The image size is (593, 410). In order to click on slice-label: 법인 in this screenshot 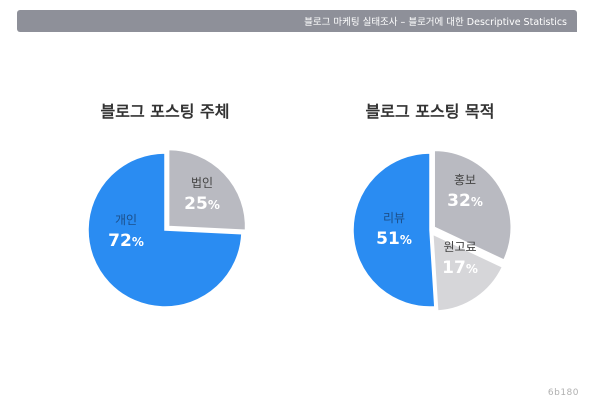, I will do `click(202, 183)`.